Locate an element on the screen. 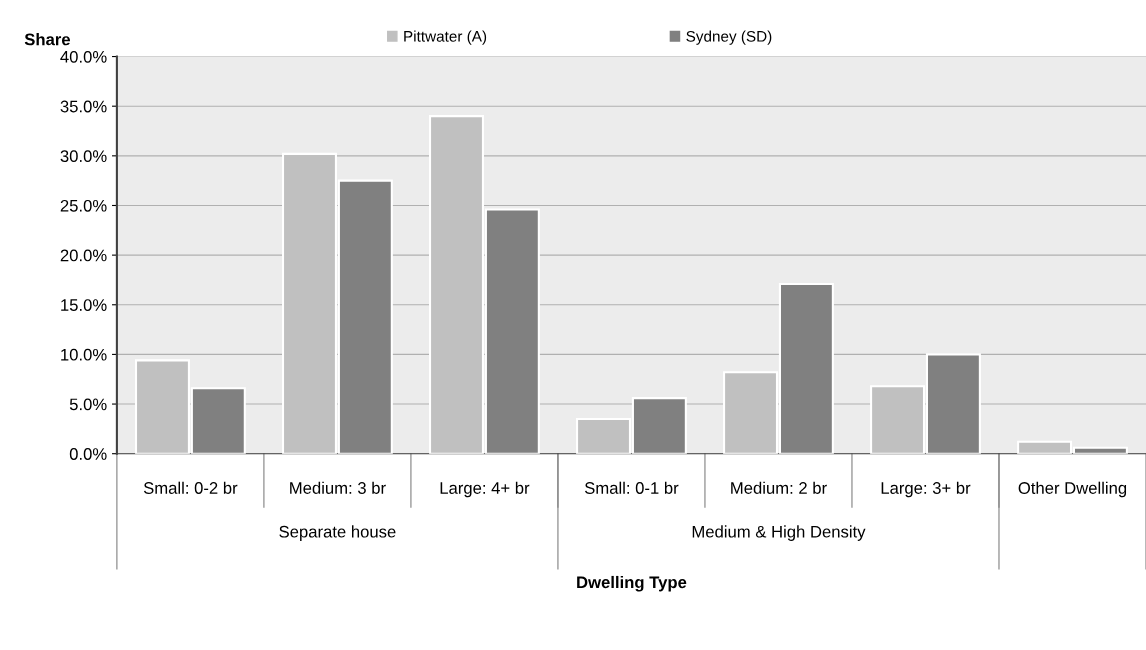  x-tick-label: Small: 0-2 br is located at coordinates (190, 487).